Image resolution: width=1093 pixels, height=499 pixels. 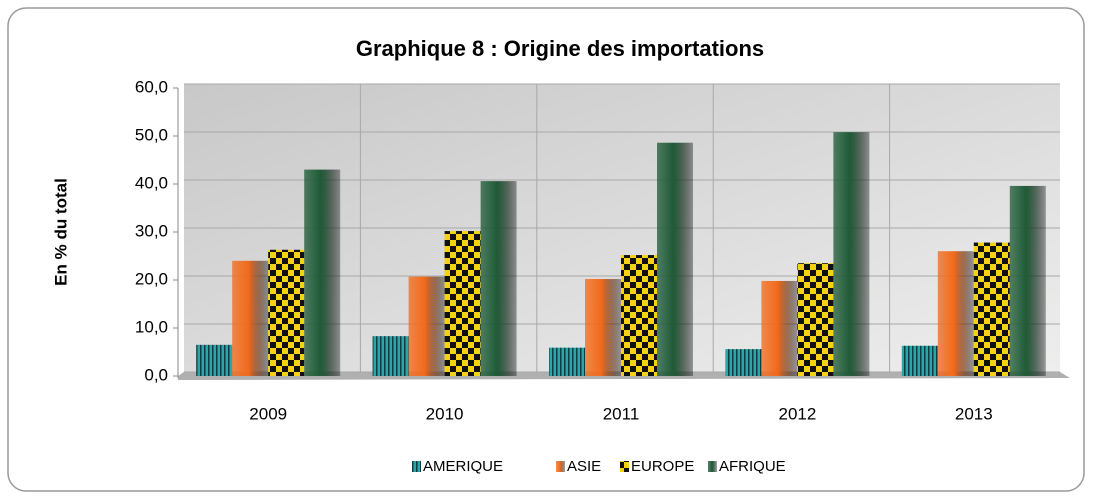 I want to click on y-tick-label: 30,0, so click(x=151, y=230).